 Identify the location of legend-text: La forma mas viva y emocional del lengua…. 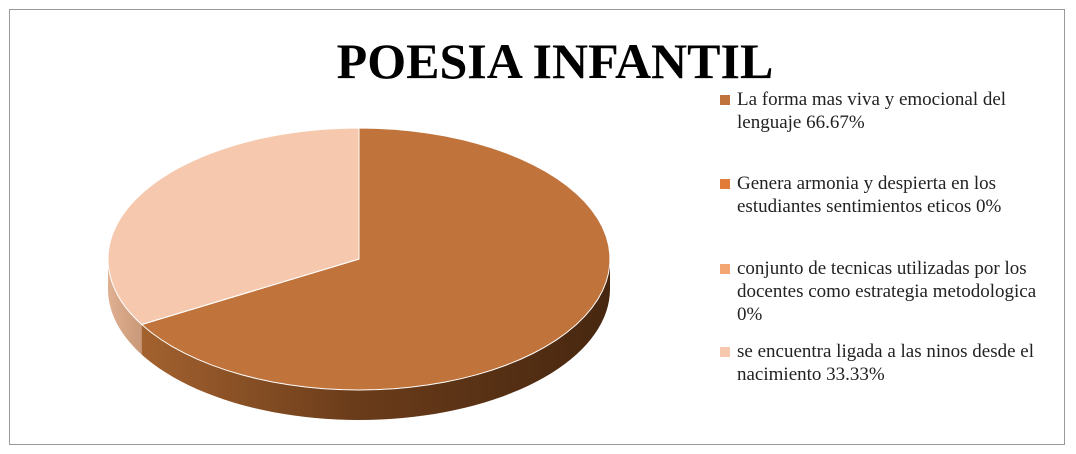
(896, 111).